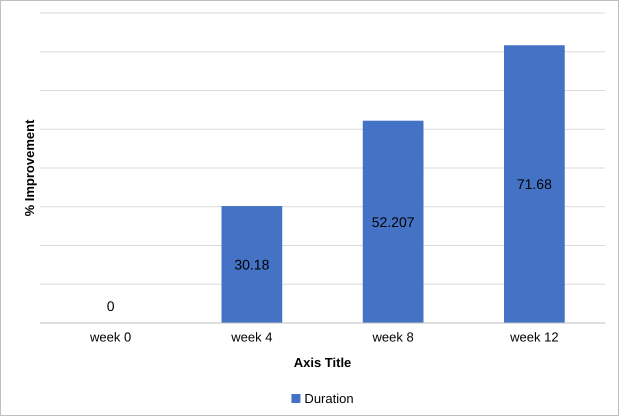  Describe the element at coordinates (252, 264) in the screenshot. I see `data-label: 30.18` at that location.